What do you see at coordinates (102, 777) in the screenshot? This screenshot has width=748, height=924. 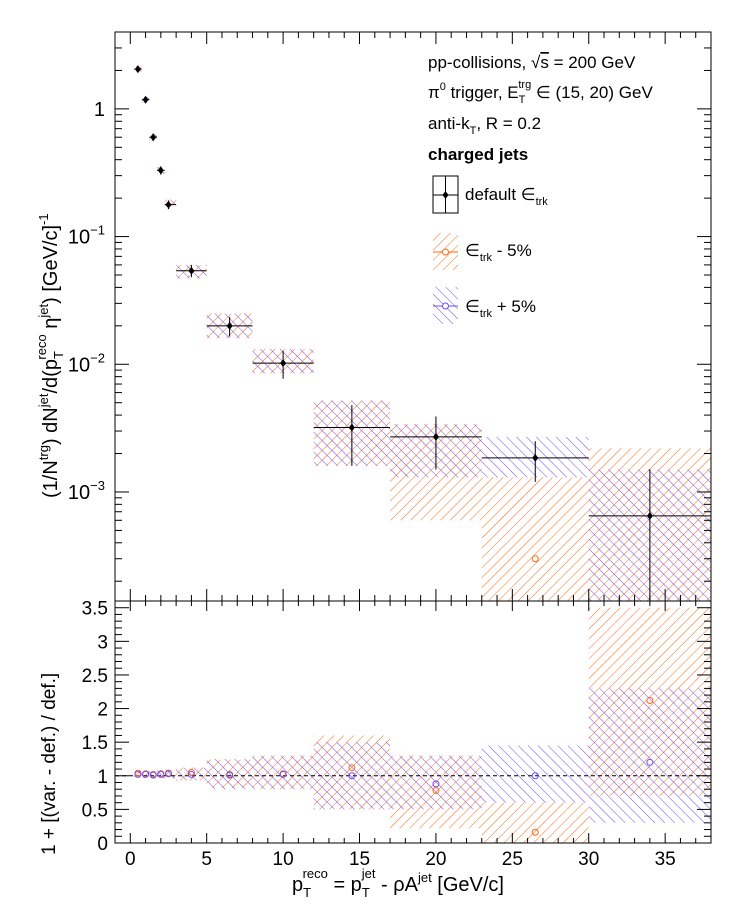 I see `y-tick-label-bot-2: 1` at bounding box center [102, 777].